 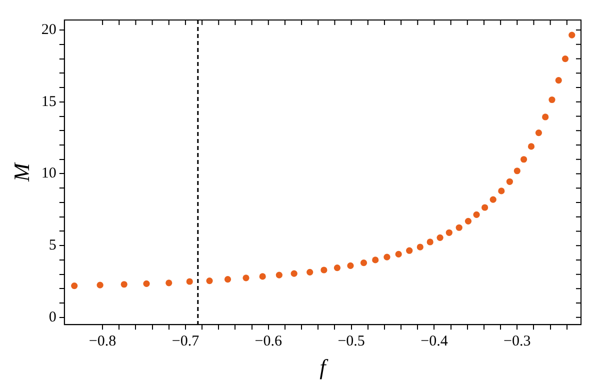 What do you see at coordinates (48, 102) in the screenshot?
I see `y-tick-label: 15` at bounding box center [48, 102].